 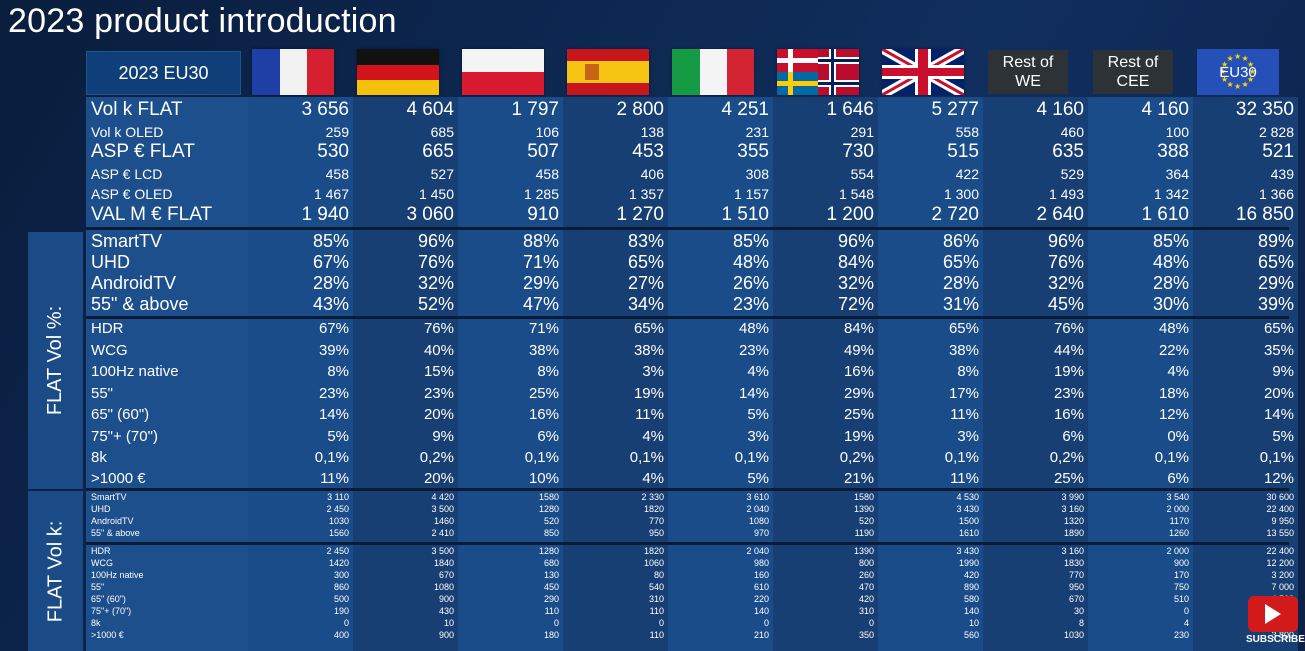 What do you see at coordinates (645, 241) in the screenshot?
I see `cell-value: 83%` at bounding box center [645, 241].